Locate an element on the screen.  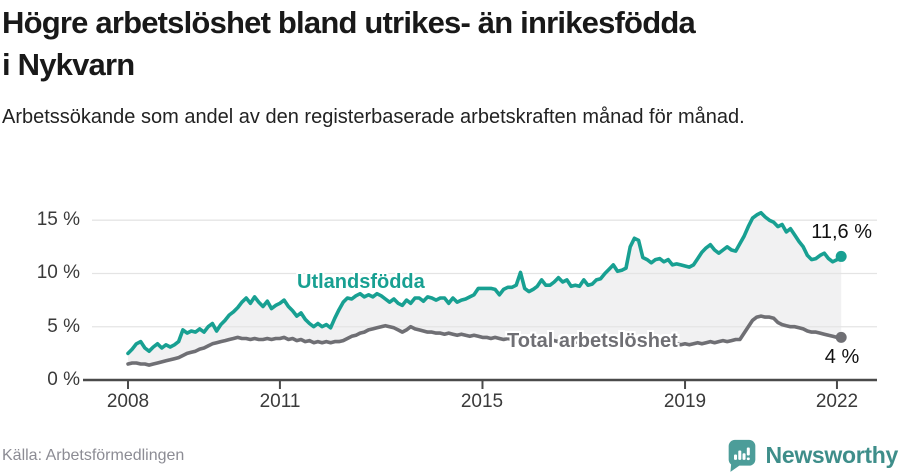
x-axis-tick-label: 2015 is located at coordinates (482, 401).